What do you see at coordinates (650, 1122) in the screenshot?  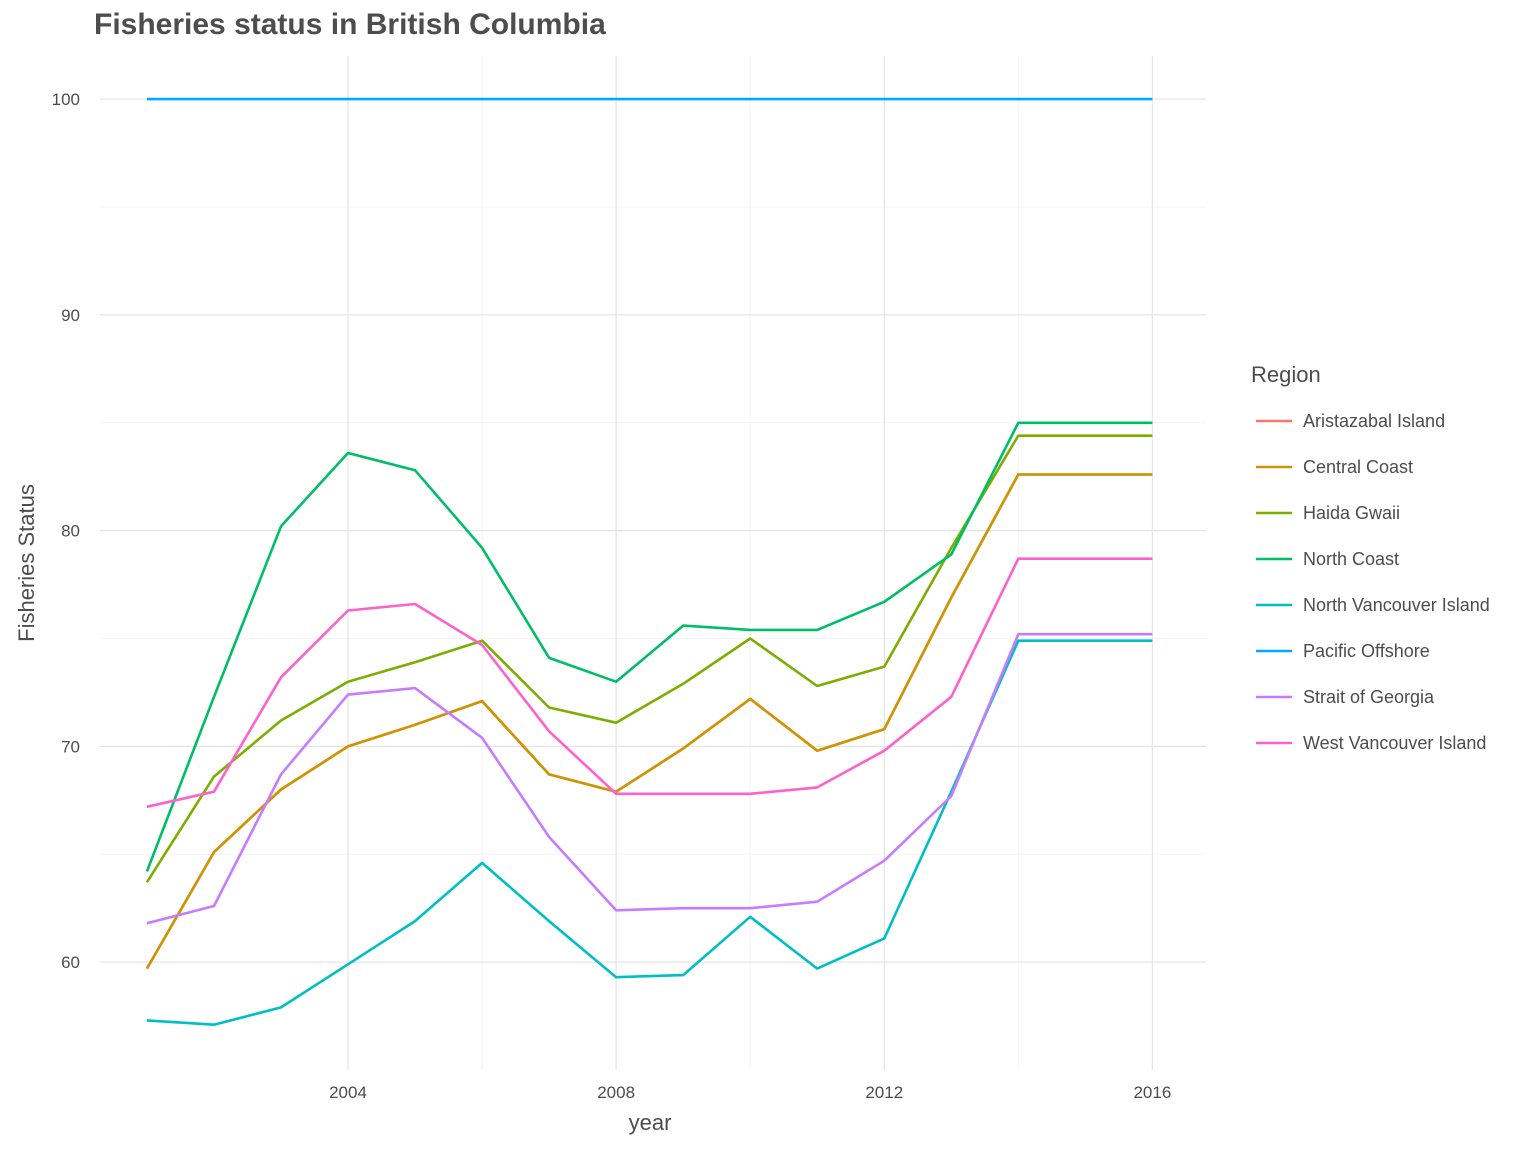 I see `x-axis-title: year` at bounding box center [650, 1122].